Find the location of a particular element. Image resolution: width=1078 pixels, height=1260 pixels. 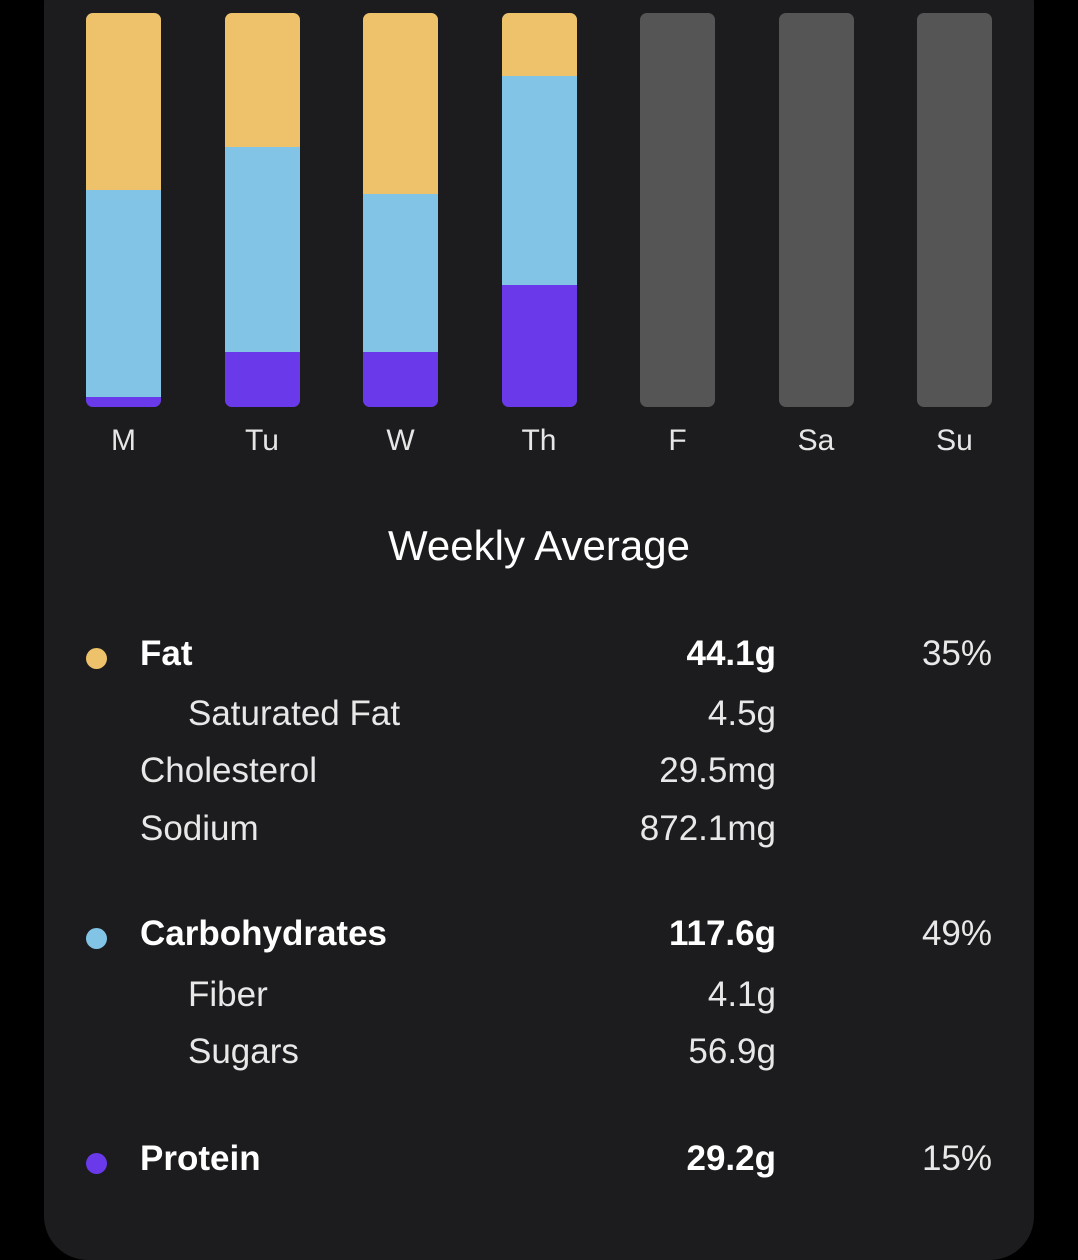

sugars-label: Sugars is located at coordinates (243, 1051).